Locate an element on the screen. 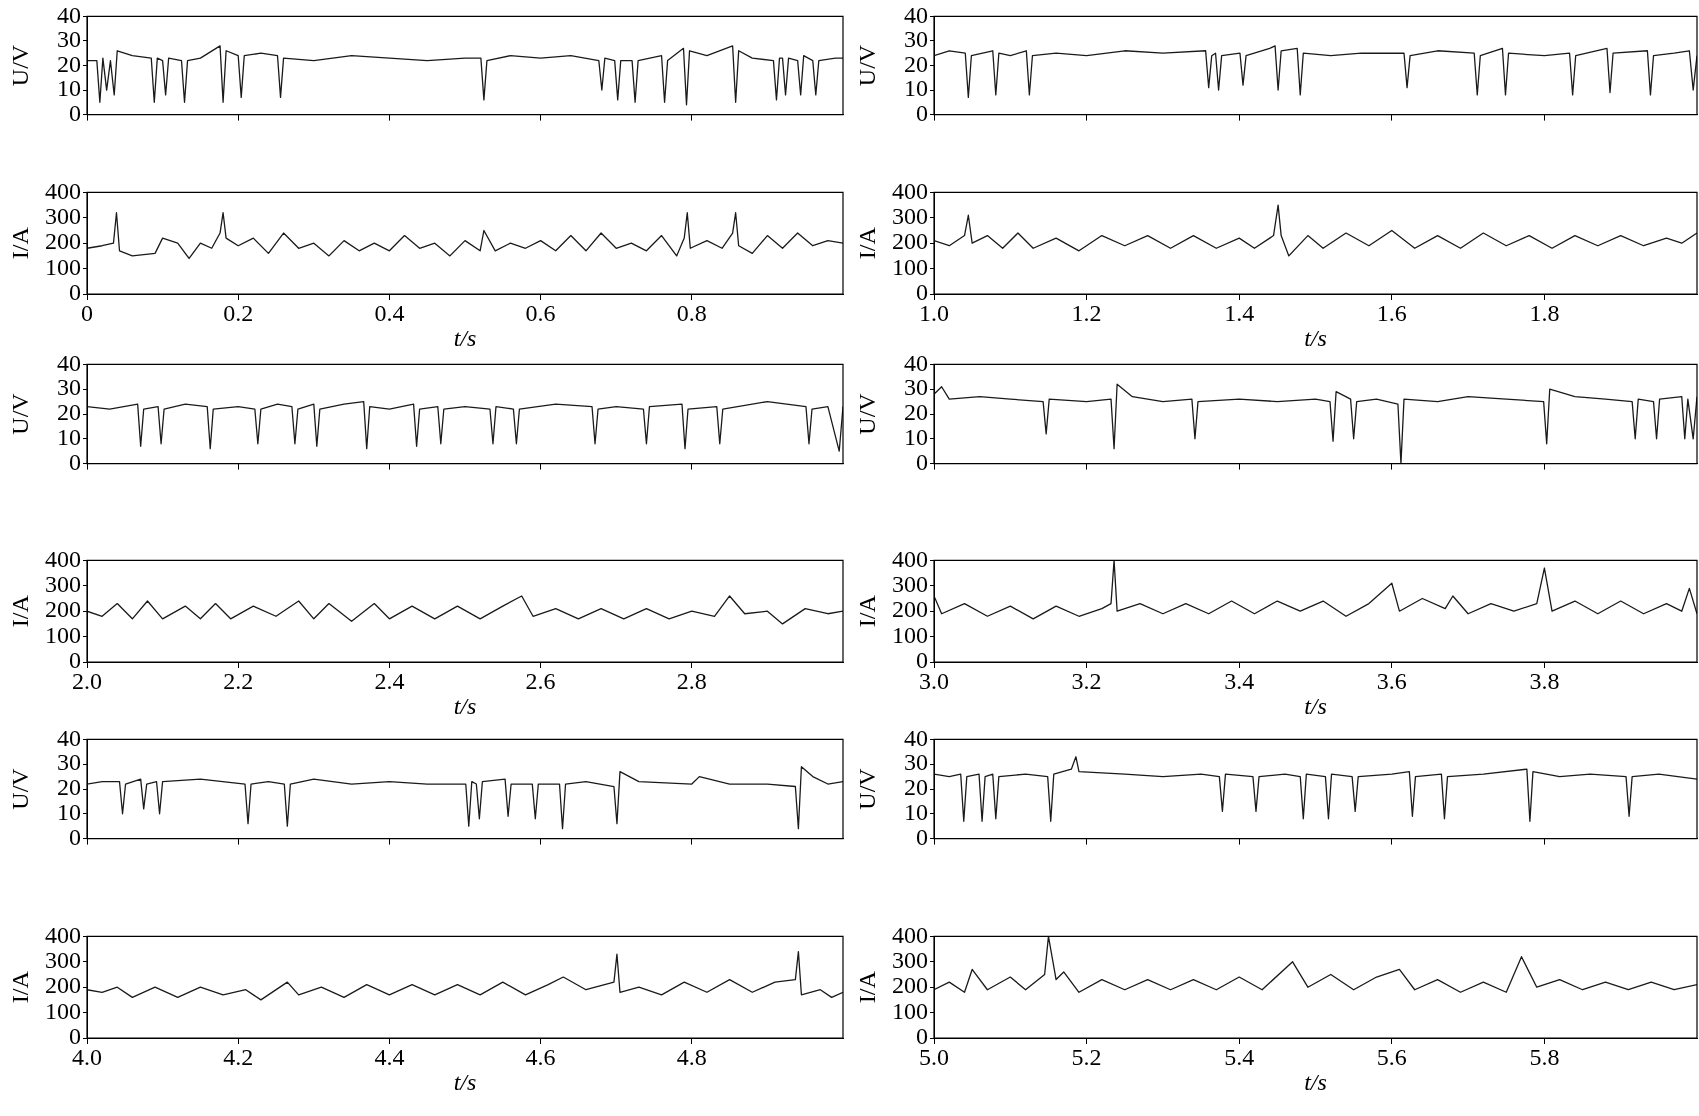 The height and width of the screenshot is (1116, 1699). x-tick-label: 4.8 is located at coordinates (691, 1056).